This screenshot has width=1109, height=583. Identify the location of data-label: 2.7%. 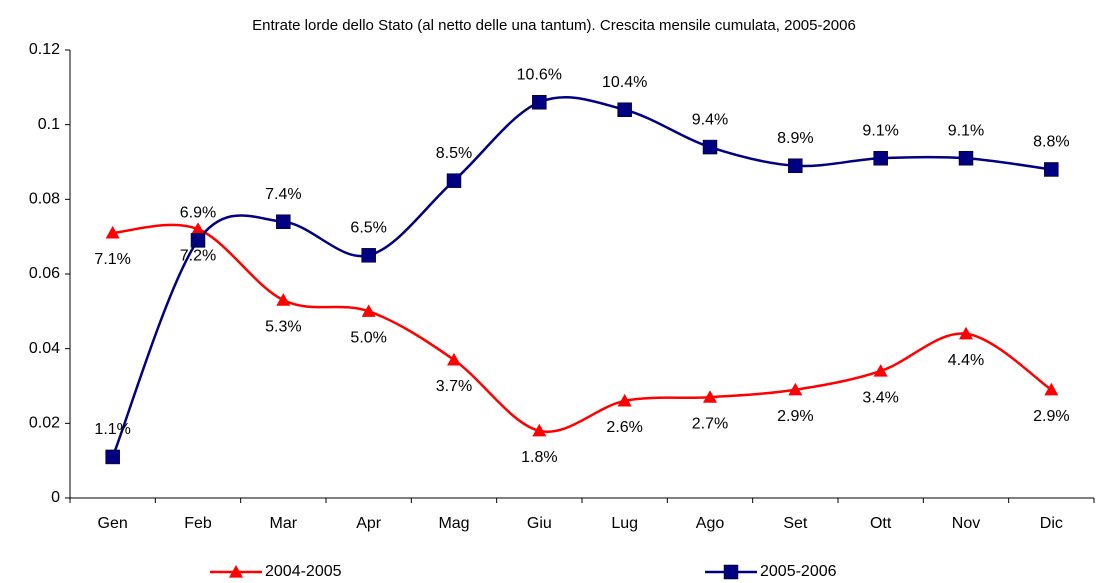
(710, 423).